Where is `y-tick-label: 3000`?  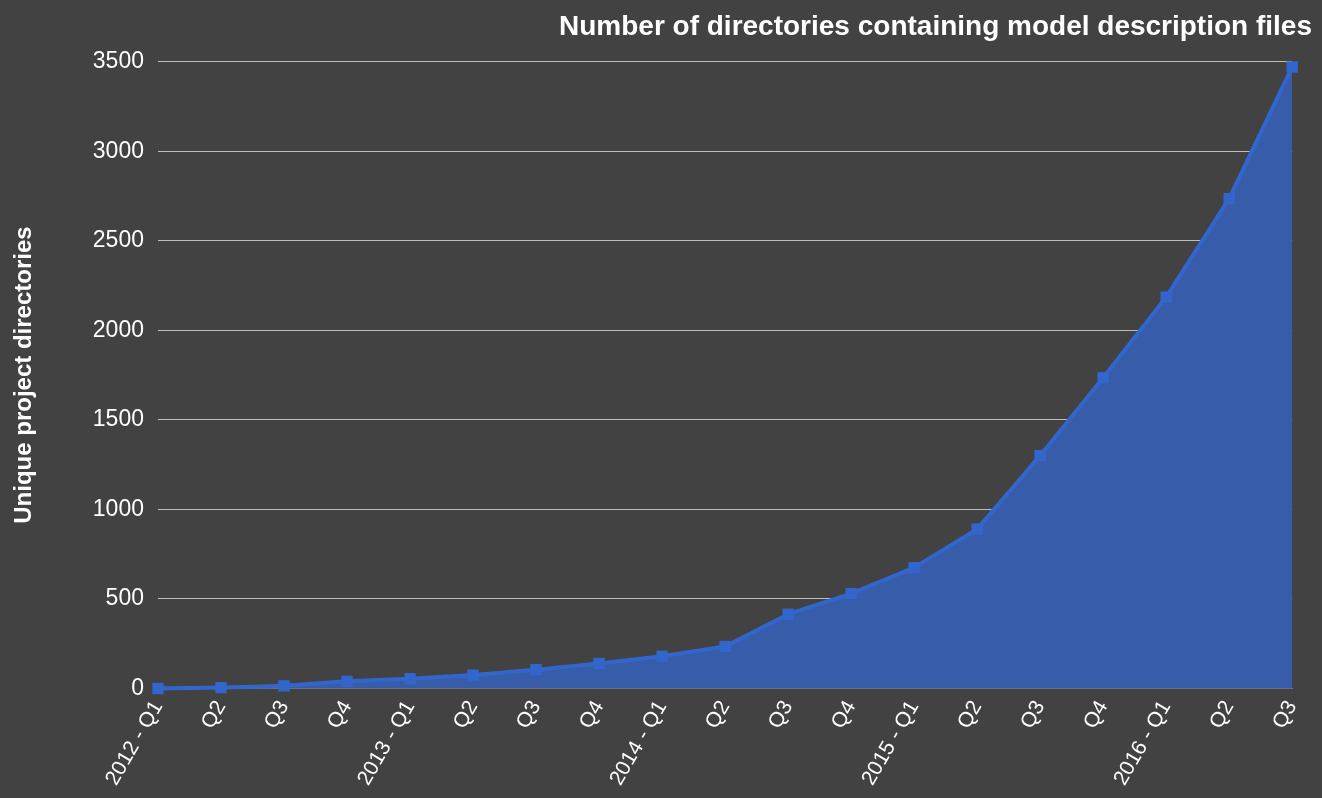
y-tick-label: 3000 is located at coordinates (118, 149).